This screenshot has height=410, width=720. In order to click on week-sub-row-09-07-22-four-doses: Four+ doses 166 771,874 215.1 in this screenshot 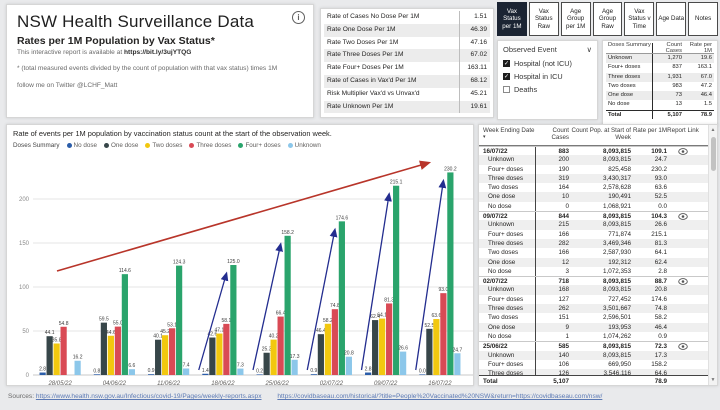, I will do `click(598, 234)`.